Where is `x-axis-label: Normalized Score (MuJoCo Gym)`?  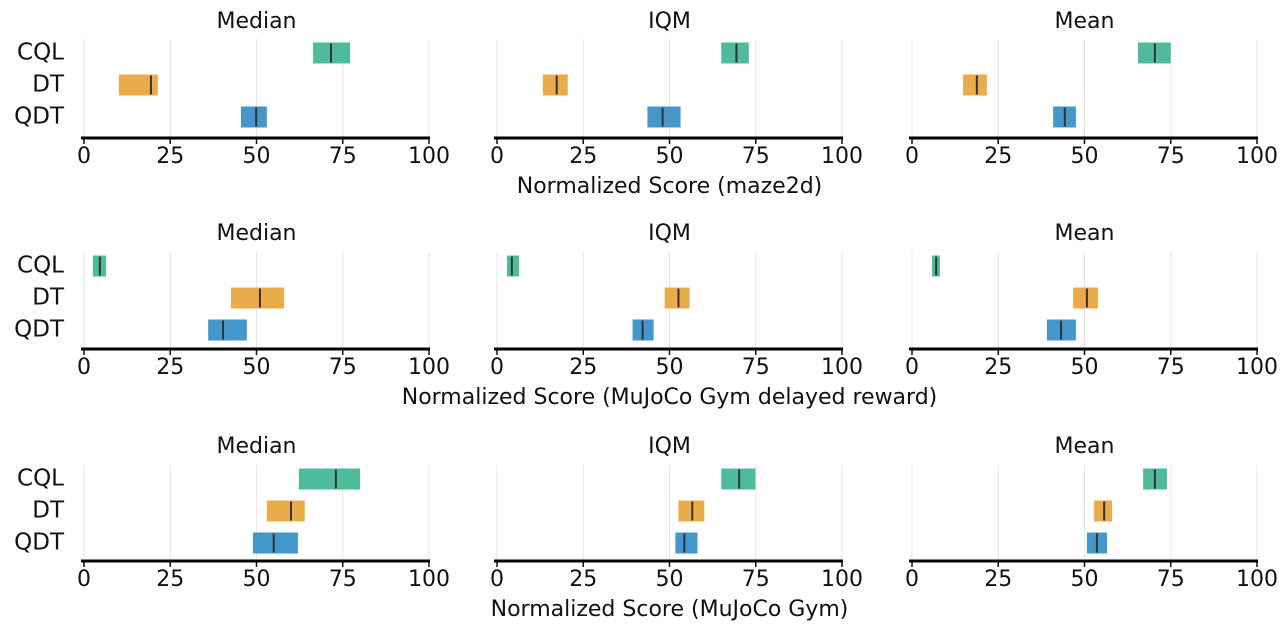
x-axis-label: Normalized Score (MuJoCo Gym) is located at coordinates (670, 609).